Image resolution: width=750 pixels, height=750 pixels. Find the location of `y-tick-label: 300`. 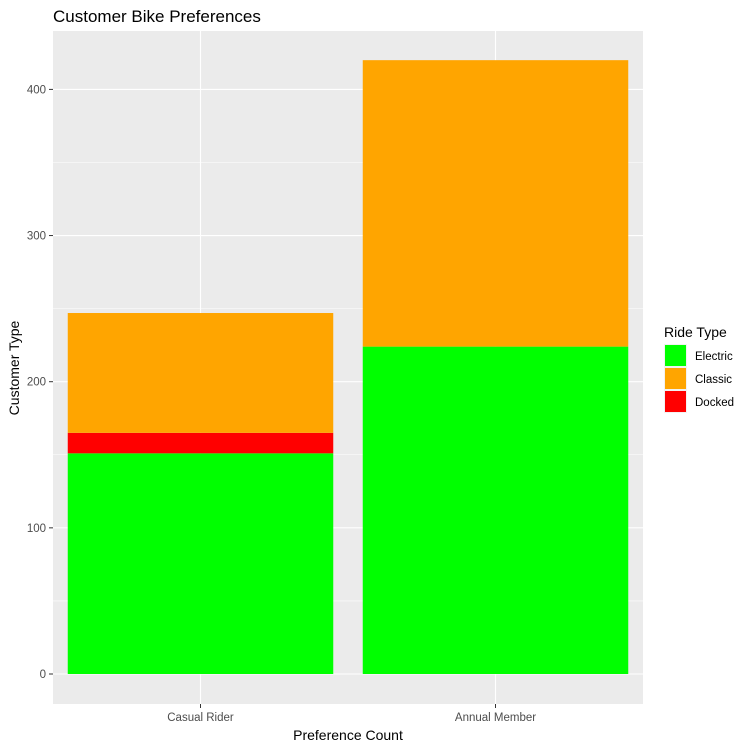

y-tick-label: 300 is located at coordinates (36, 237).